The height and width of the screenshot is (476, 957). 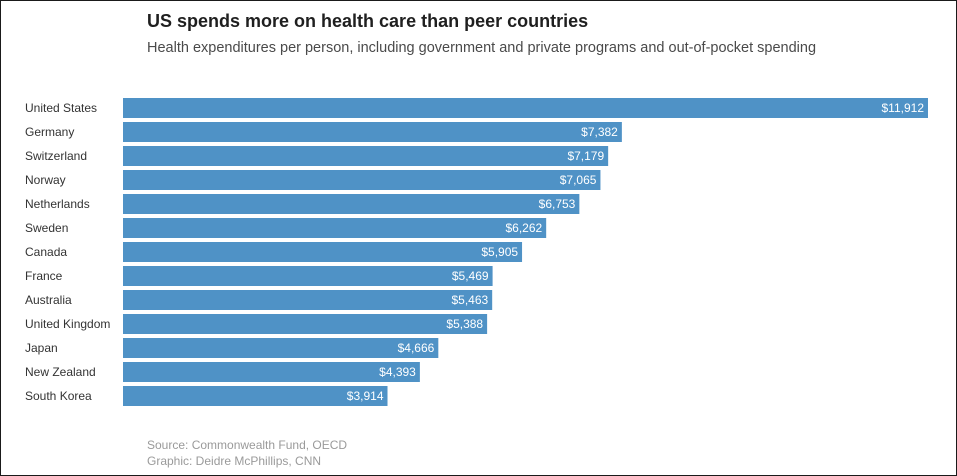 I want to click on category-label: Sweden, so click(x=46, y=228).